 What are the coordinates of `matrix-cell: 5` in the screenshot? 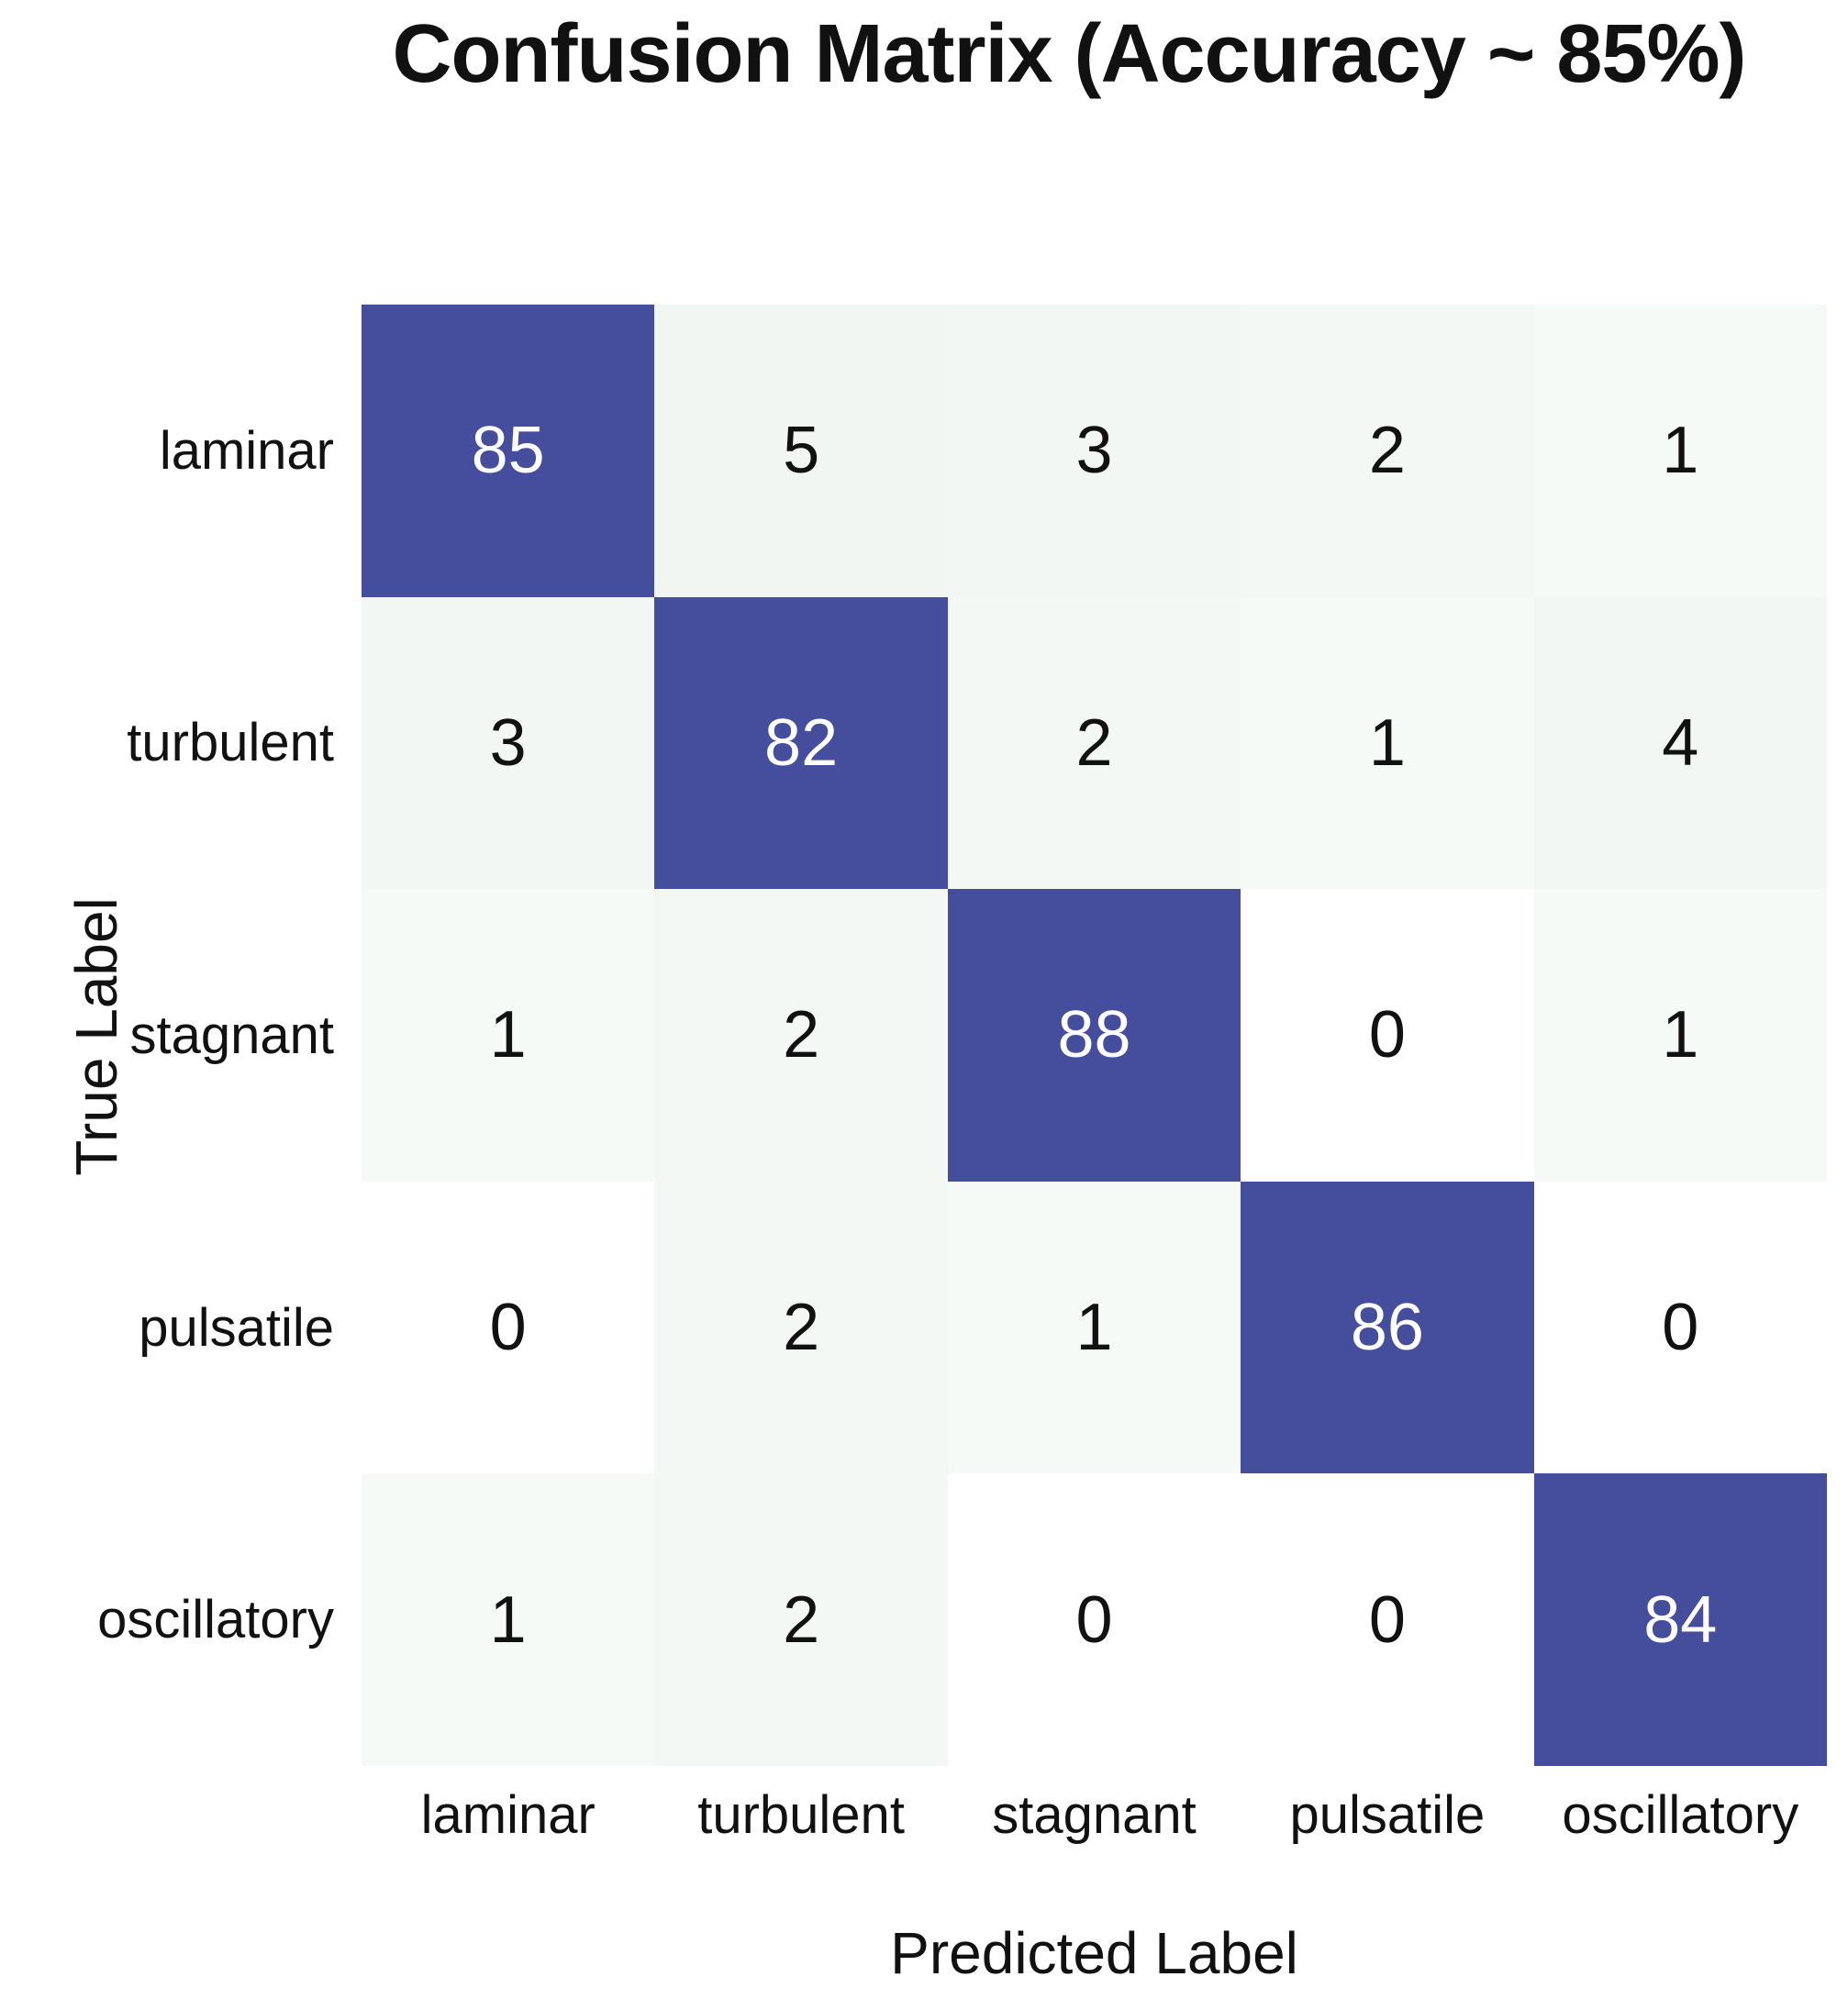 It's located at (801, 451).